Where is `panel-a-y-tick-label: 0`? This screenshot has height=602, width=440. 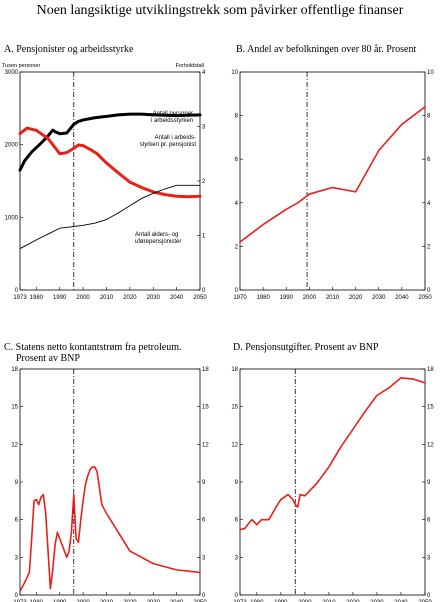
panel-a-y-tick-label: 0 is located at coordinates (17, 291).